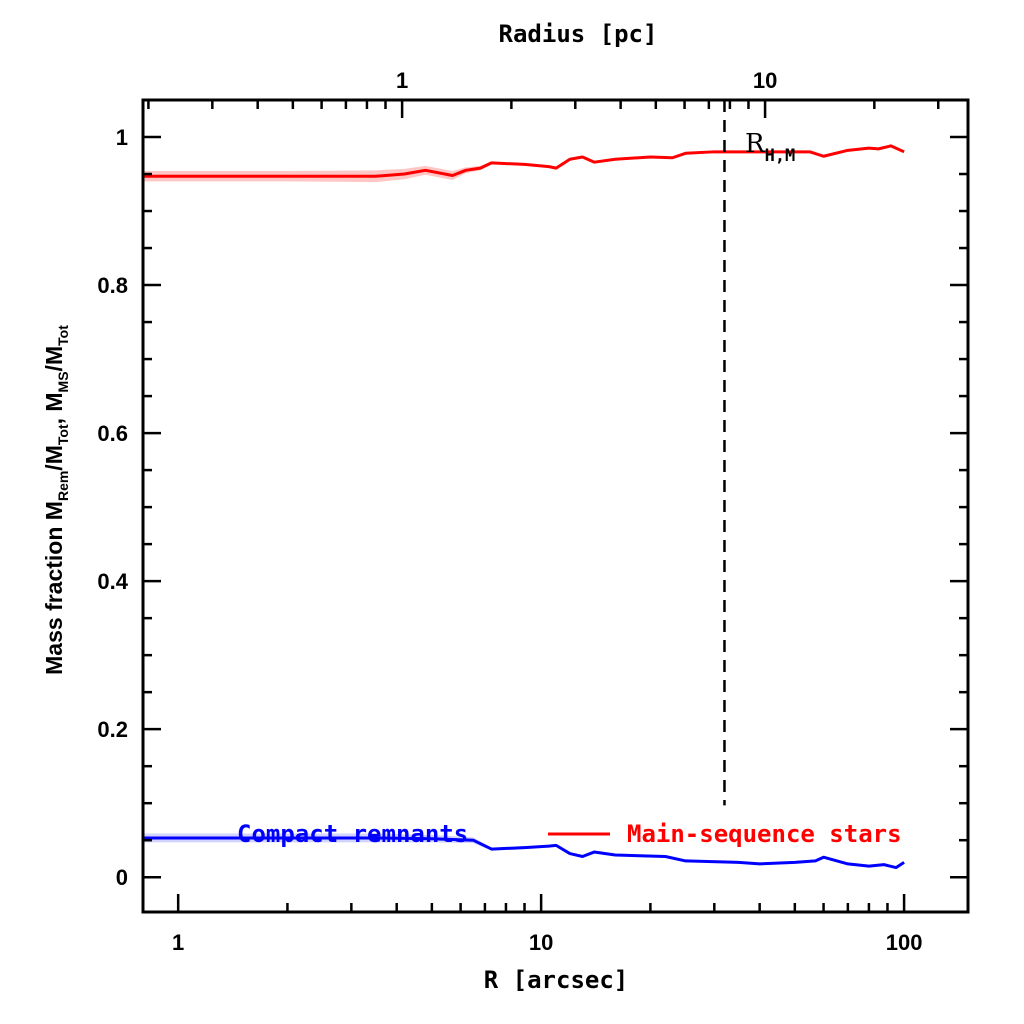 This screenshot has width=1024, height=1024. I want to click on top-axis-label: Radius [pc], so click(578, 34).